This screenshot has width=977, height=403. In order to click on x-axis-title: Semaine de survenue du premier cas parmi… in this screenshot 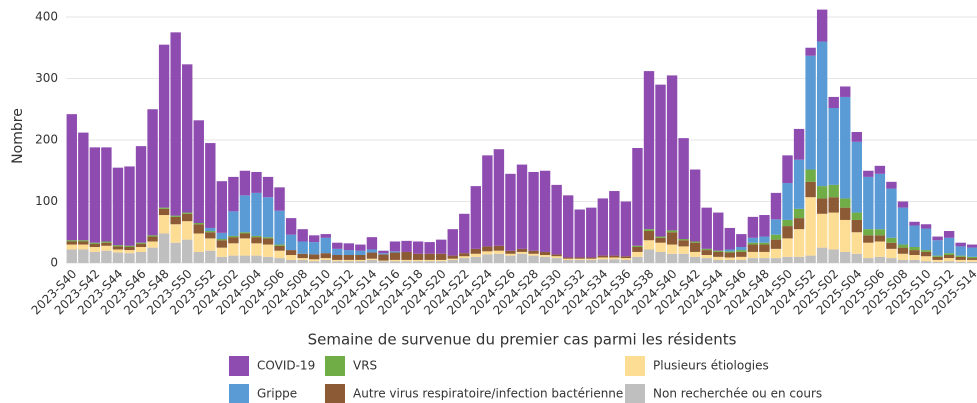, I will do `click(522, 340)`.